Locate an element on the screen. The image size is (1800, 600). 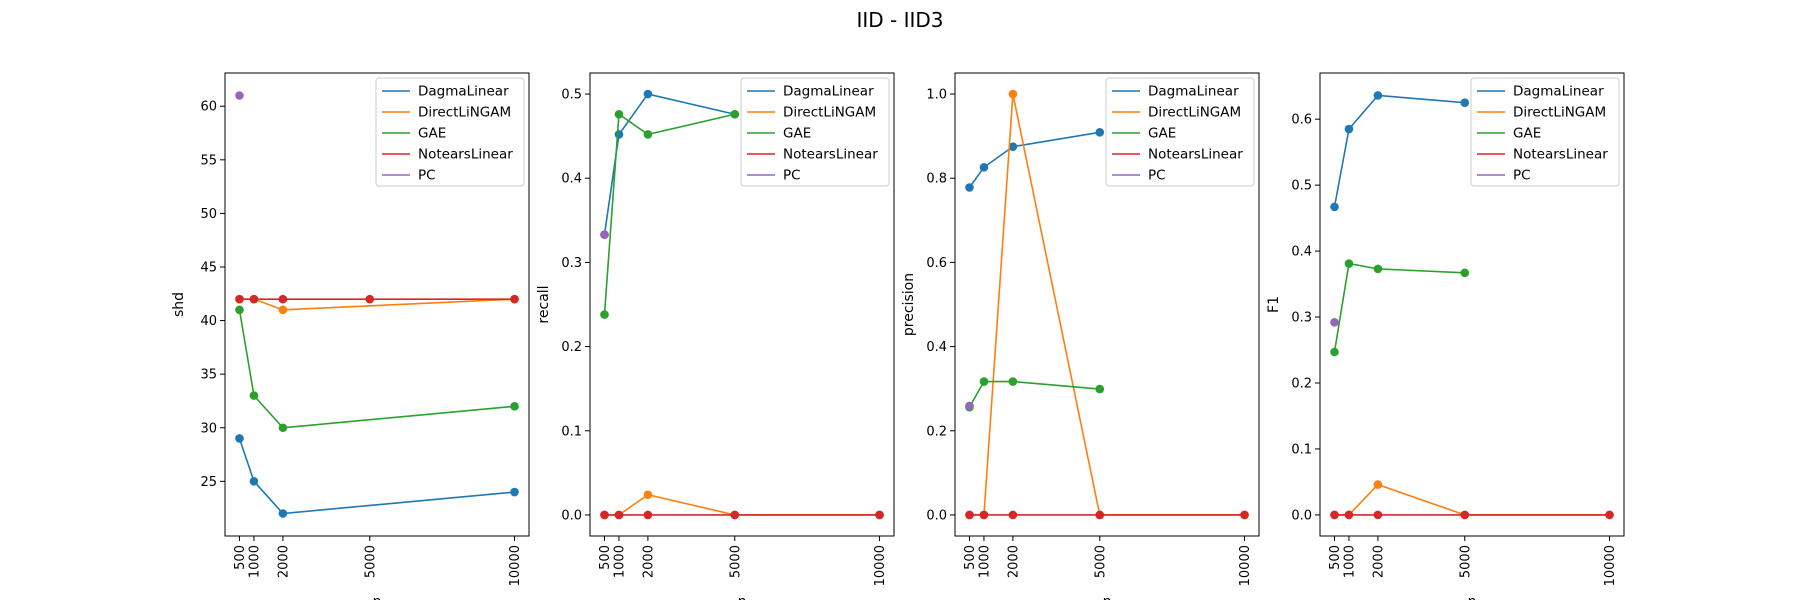
y-tick-label: 0.4 is located at coordinates (936, 347).